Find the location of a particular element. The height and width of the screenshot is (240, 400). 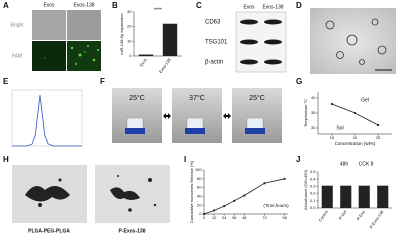

annotation: 48h is located at coordinates (344, 164).